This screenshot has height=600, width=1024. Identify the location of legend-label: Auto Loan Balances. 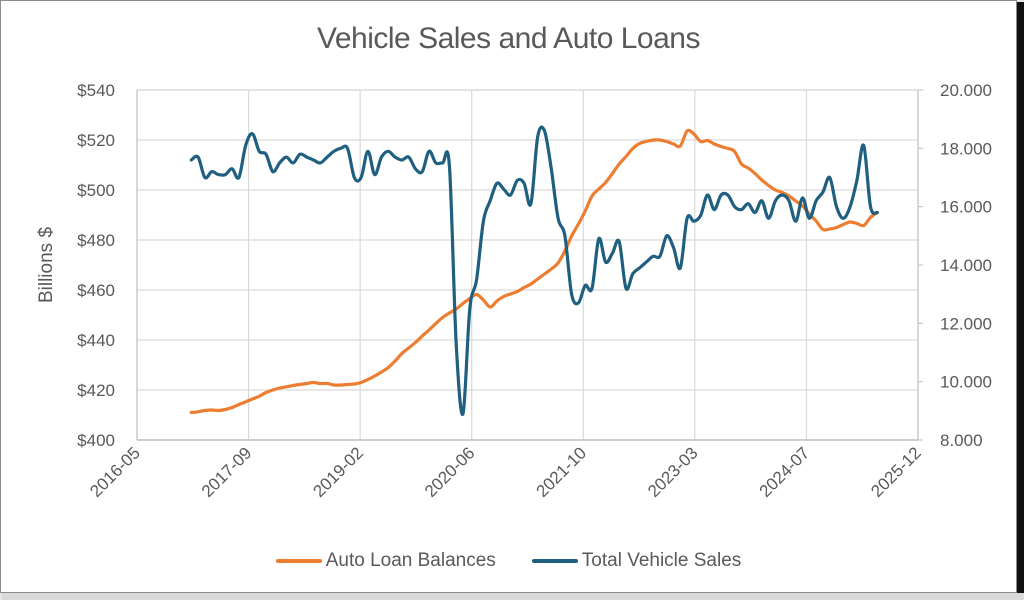
(410, 560).